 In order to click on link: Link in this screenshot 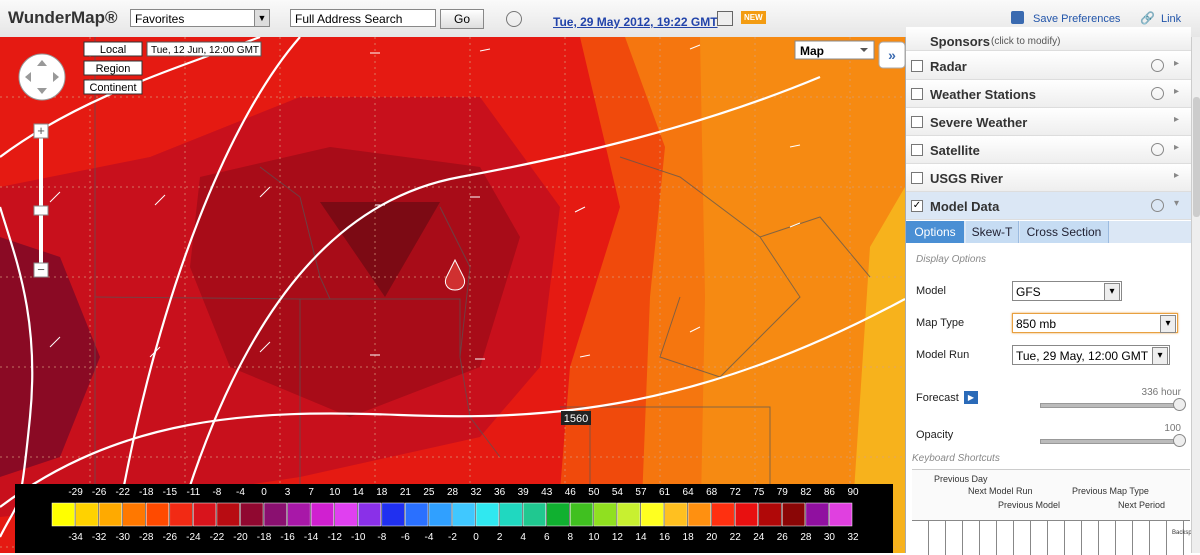, I will do `click(1171, 19)`.